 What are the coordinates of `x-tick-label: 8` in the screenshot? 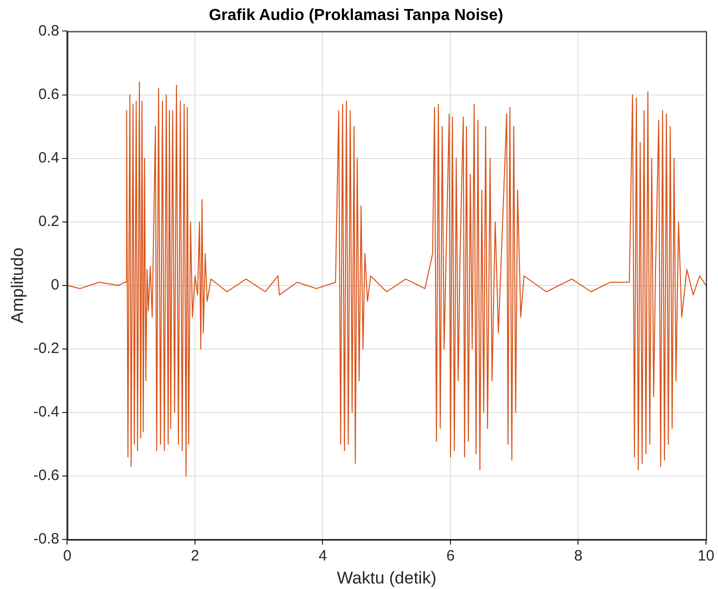 It's located at (578, 556).